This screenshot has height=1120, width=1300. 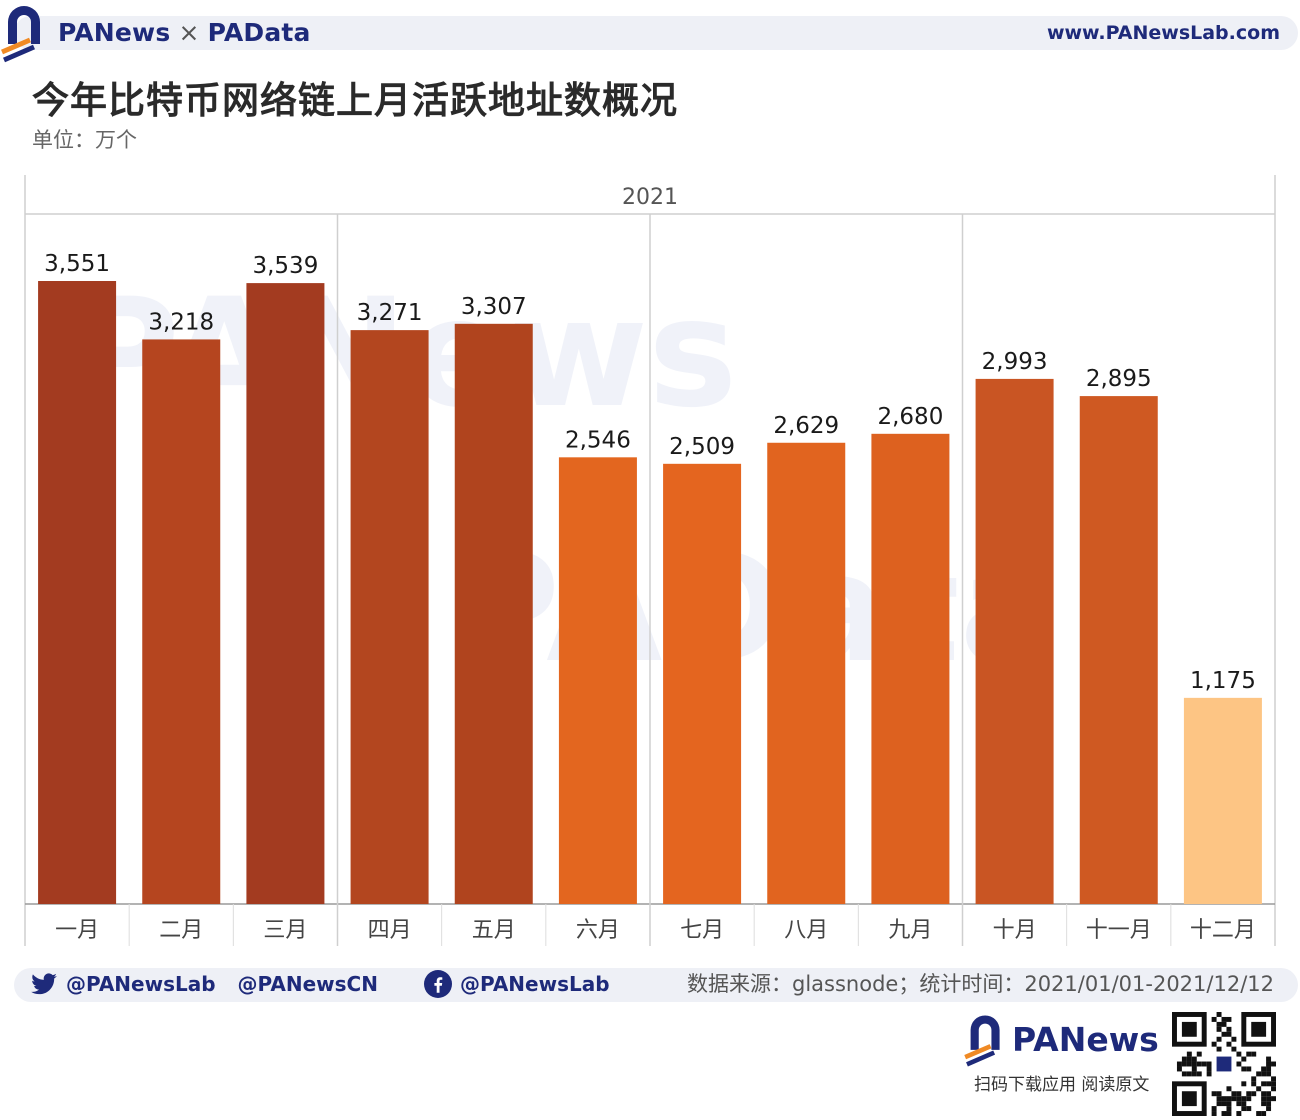 What do you see at coordinates (755, 609) in the screenshot?
I see `watermark-padata: PAData` at bounding box center [755, 609].